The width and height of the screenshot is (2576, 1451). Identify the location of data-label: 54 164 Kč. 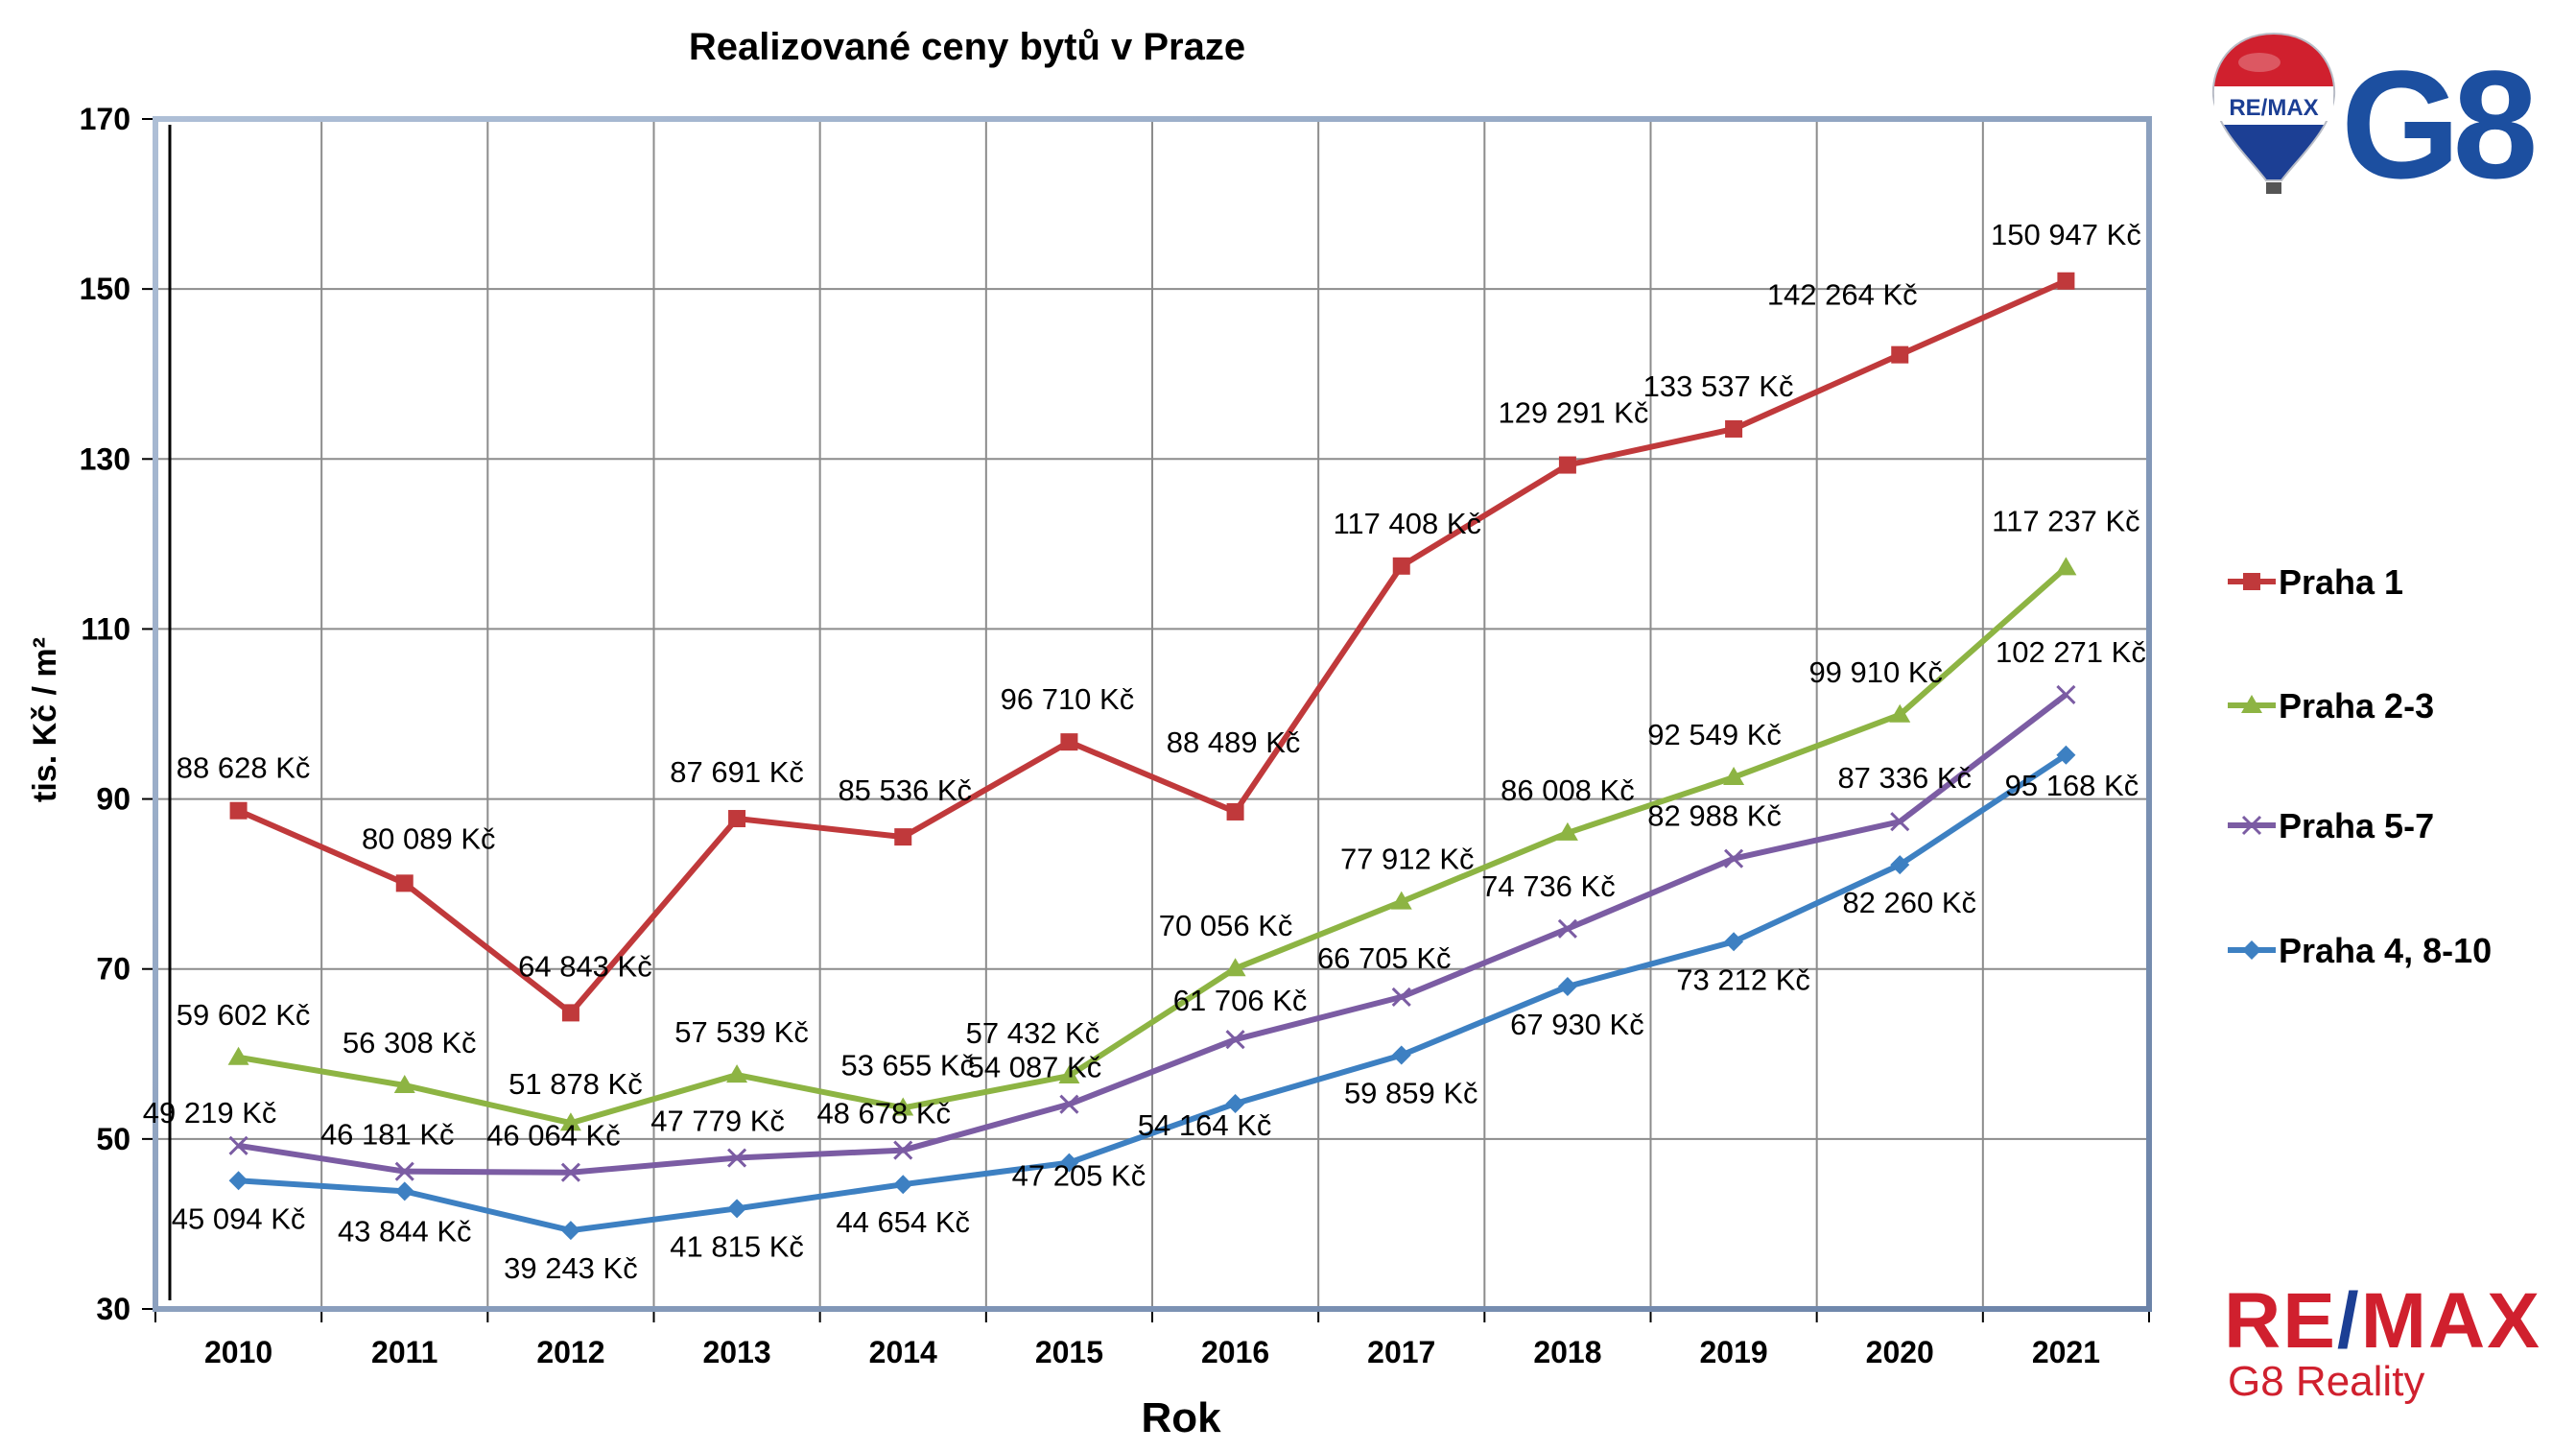
(1205, 1125).